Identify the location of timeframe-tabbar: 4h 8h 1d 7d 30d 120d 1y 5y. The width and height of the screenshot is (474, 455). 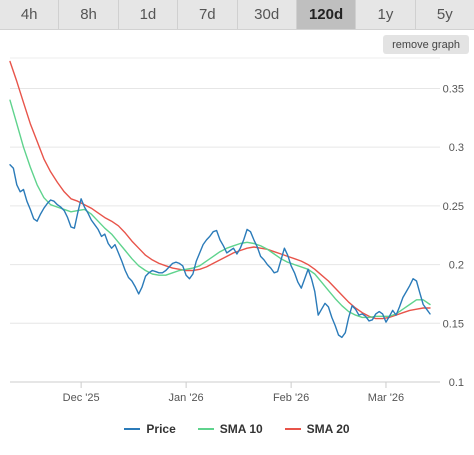
(237, 15).